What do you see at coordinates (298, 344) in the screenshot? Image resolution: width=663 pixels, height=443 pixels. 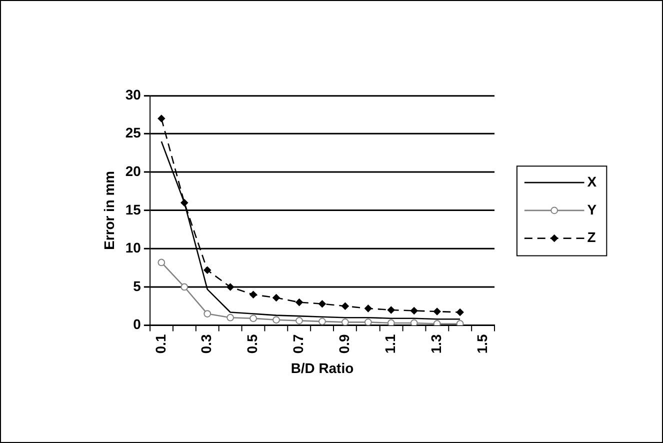 I see `x-tick-label: 0.7` at bounding box center [298, 344].